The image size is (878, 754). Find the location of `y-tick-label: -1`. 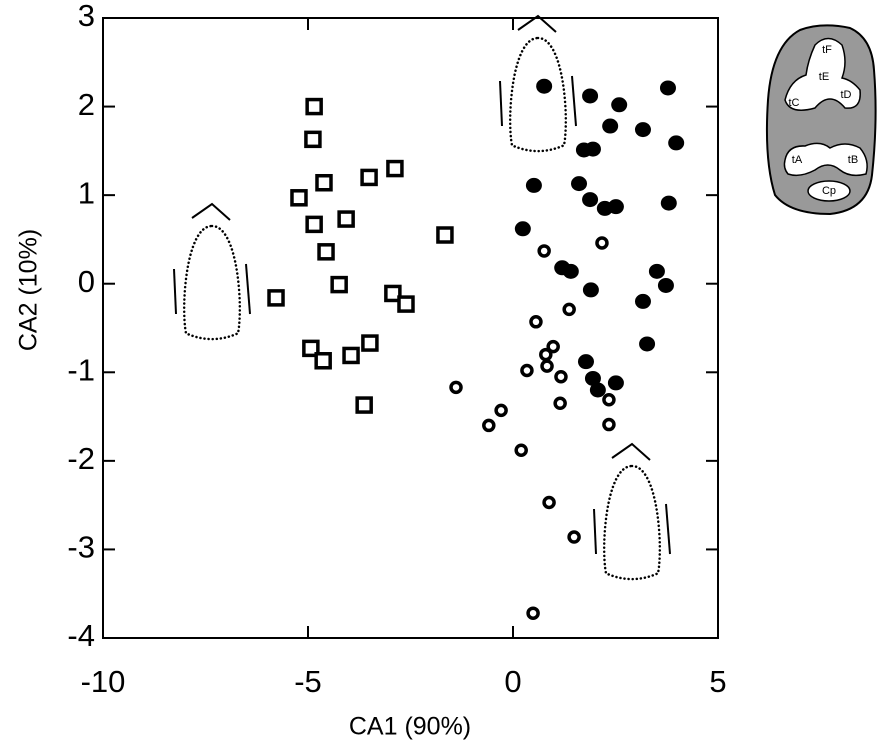

y-tick-label: -1 is located at coordinates (81, 369).